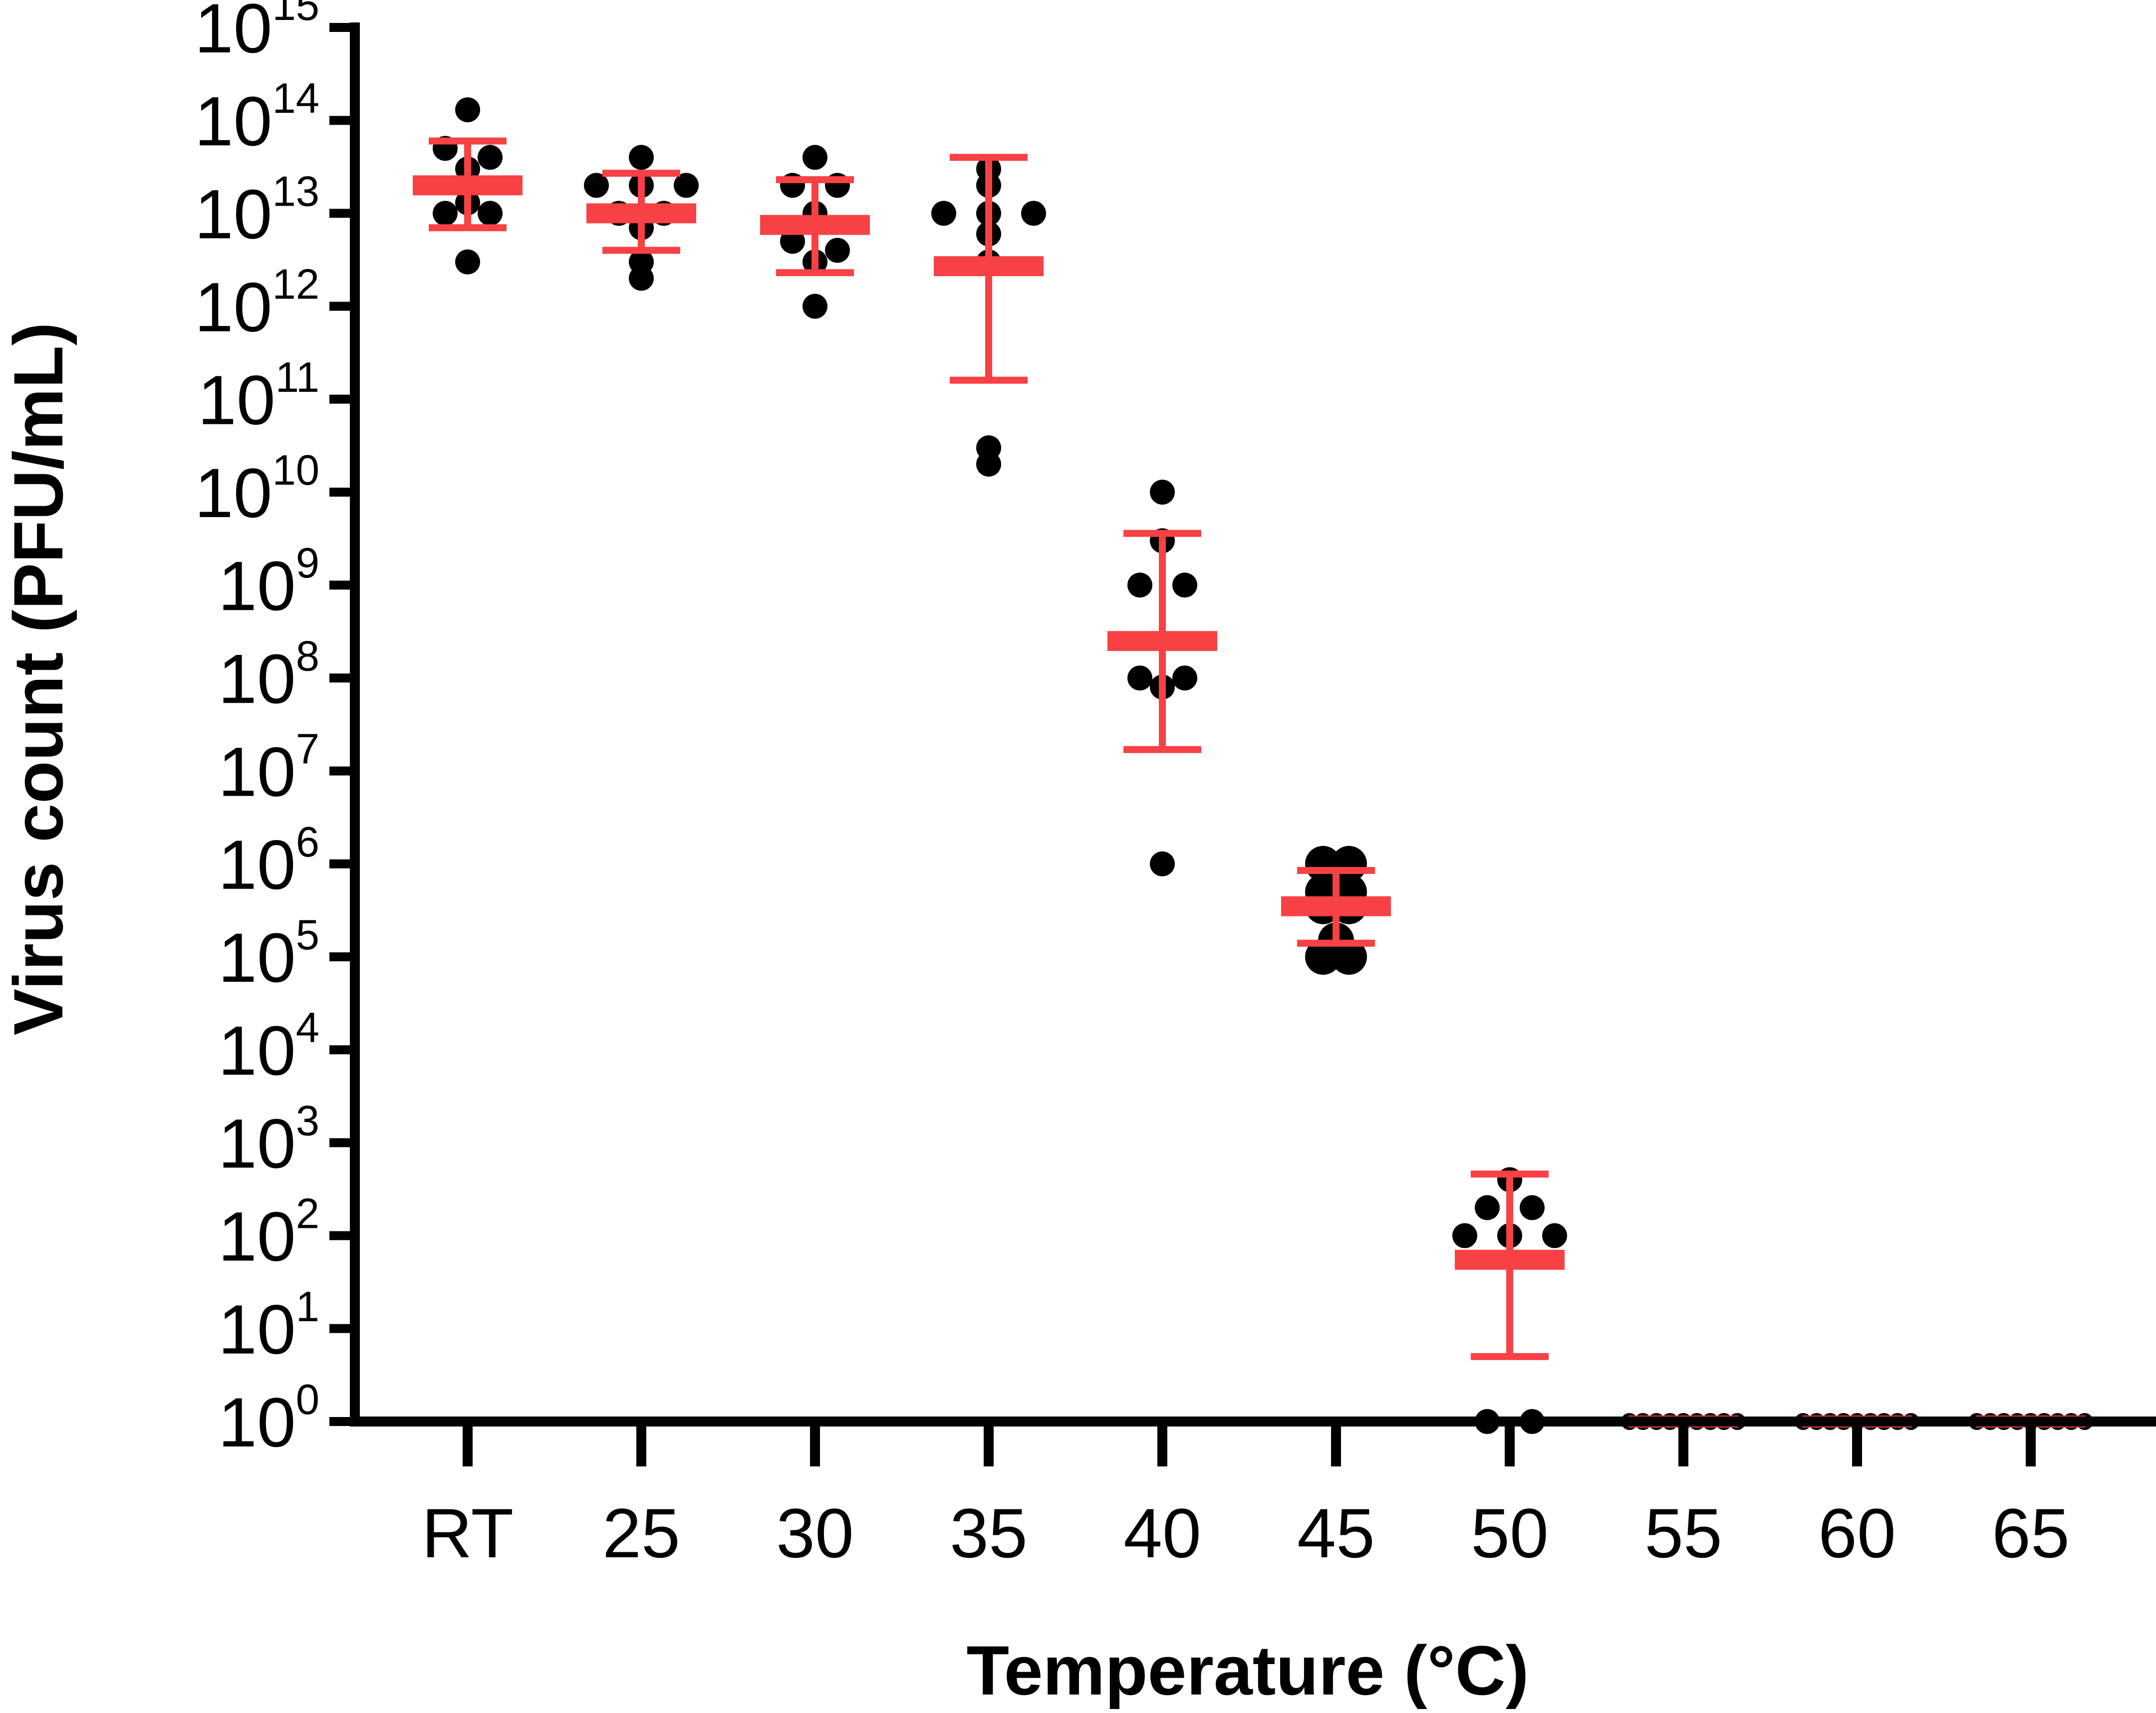 Image resolution: width=2156 pixels, height=1713 pixels. I want to click on x-tick-label: 45, so click(1336, 1533).